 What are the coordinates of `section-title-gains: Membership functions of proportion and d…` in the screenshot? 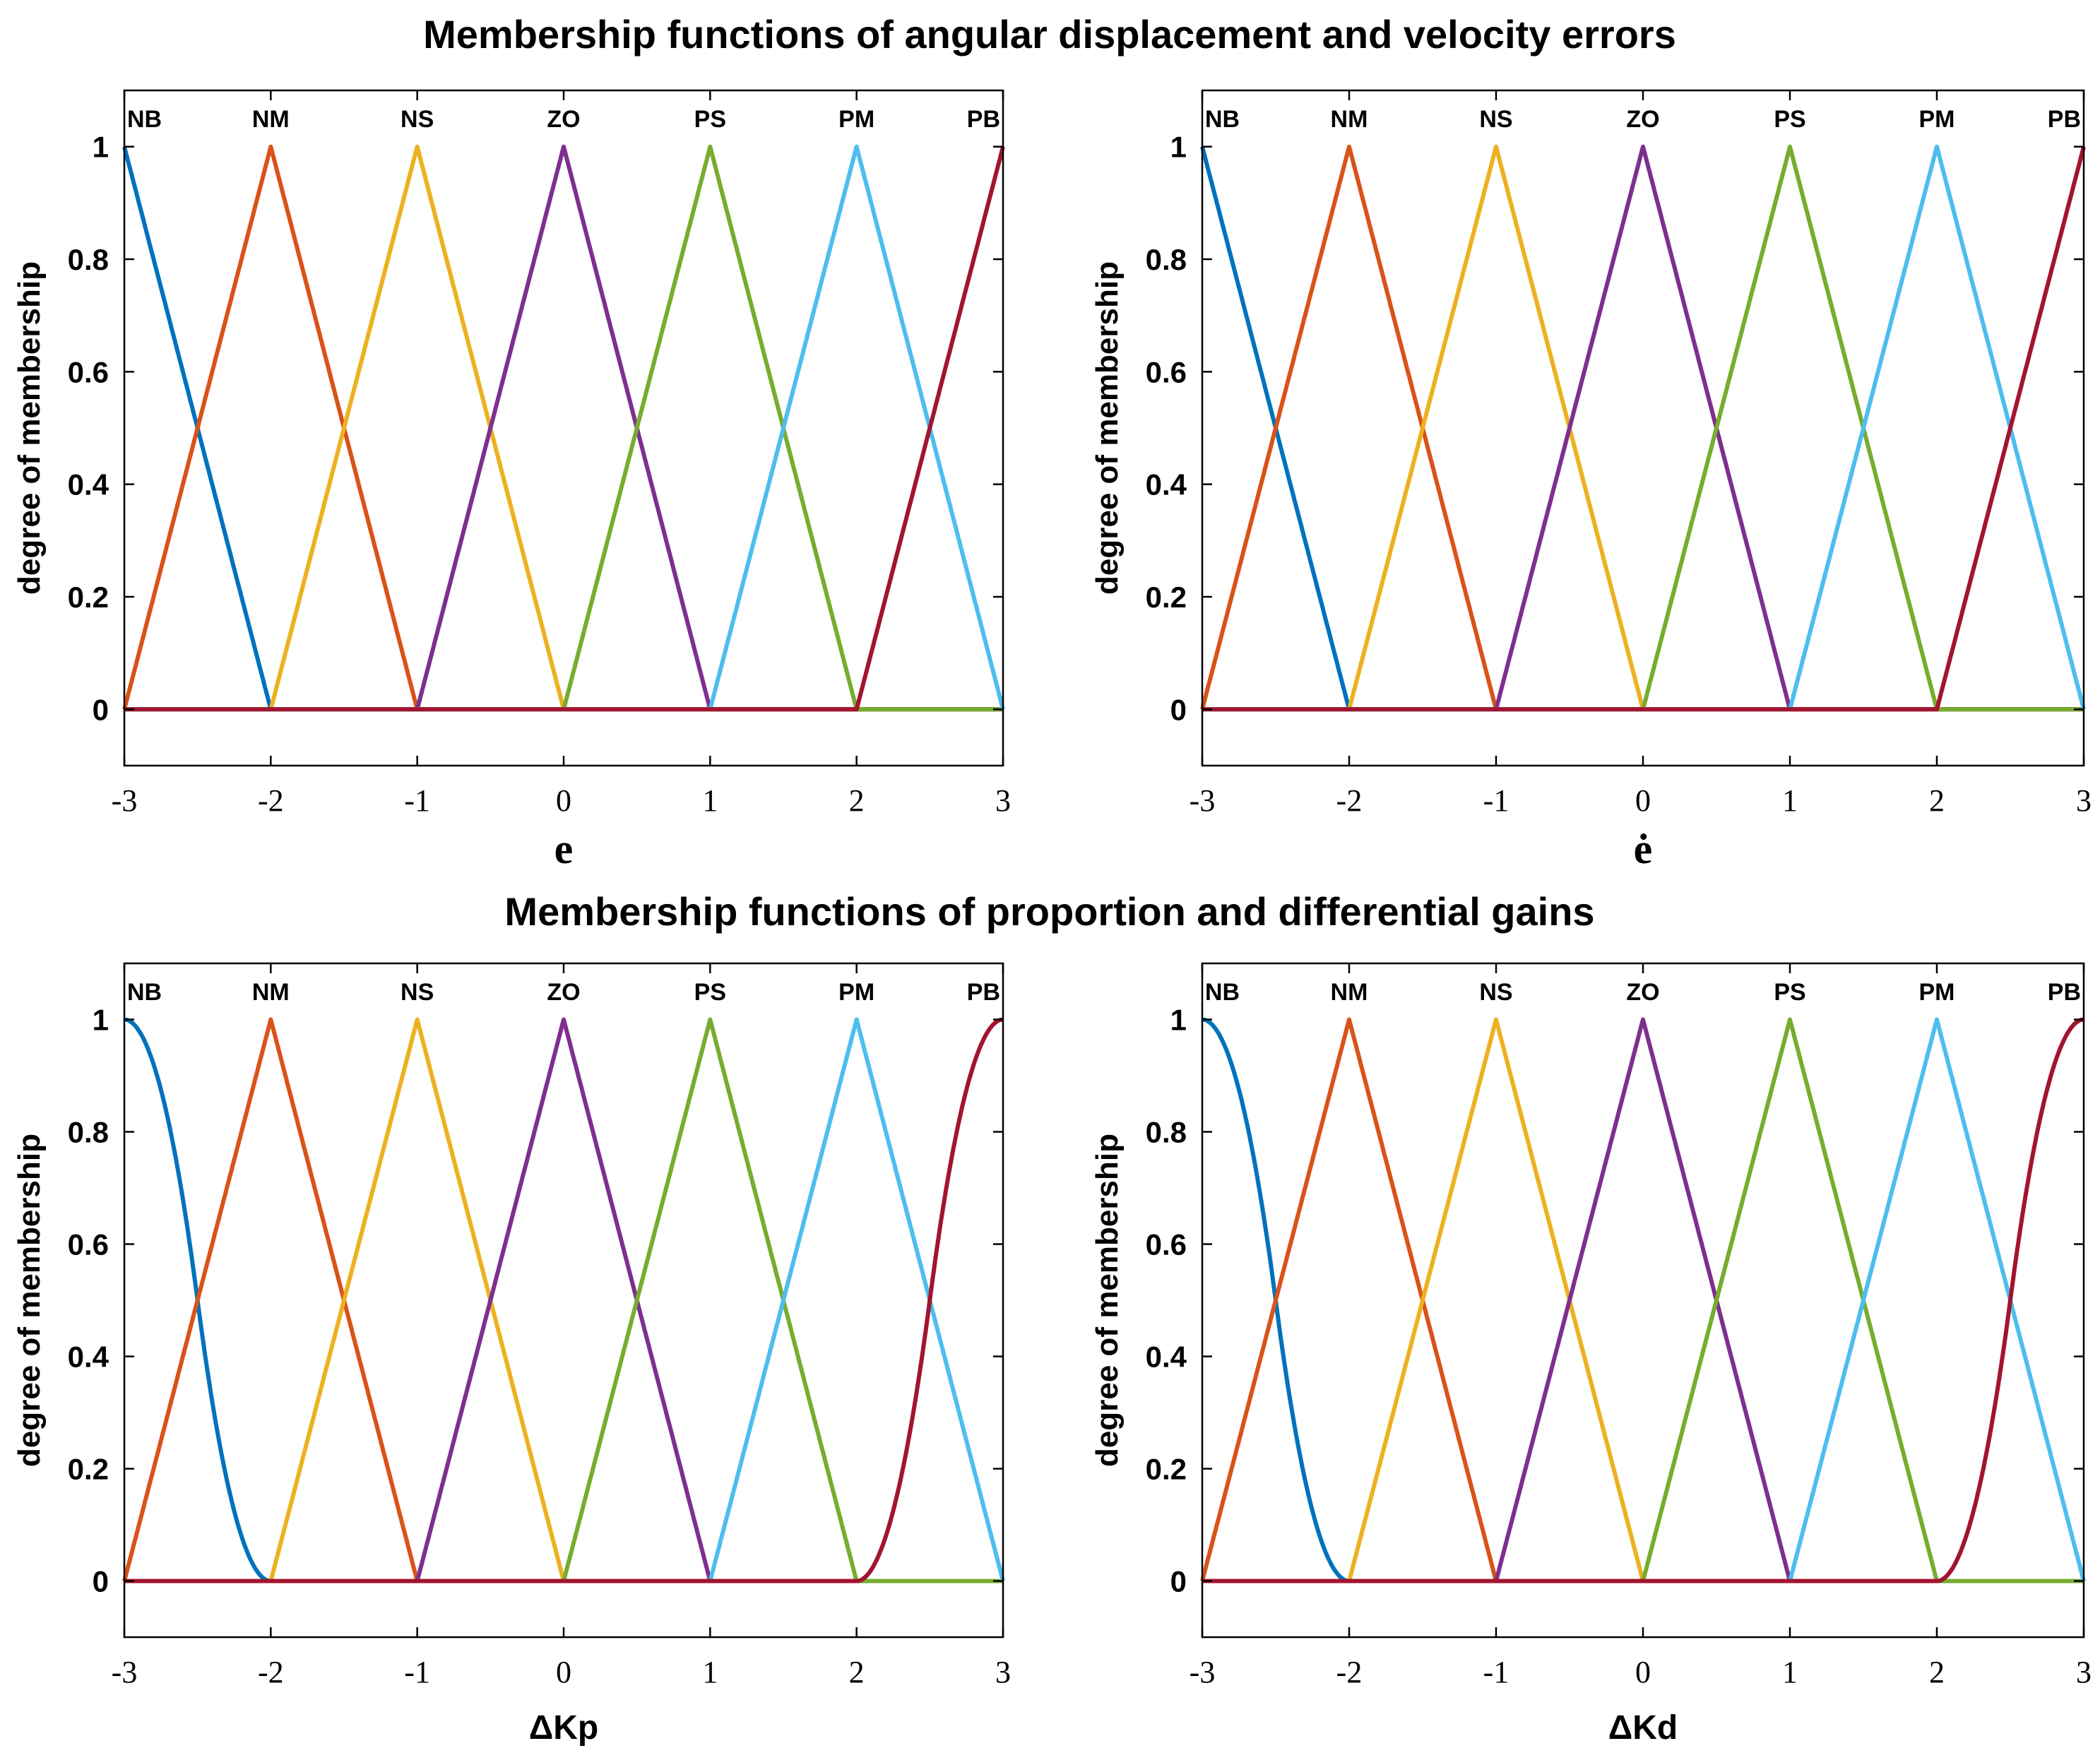 It's located at (1049, 912).